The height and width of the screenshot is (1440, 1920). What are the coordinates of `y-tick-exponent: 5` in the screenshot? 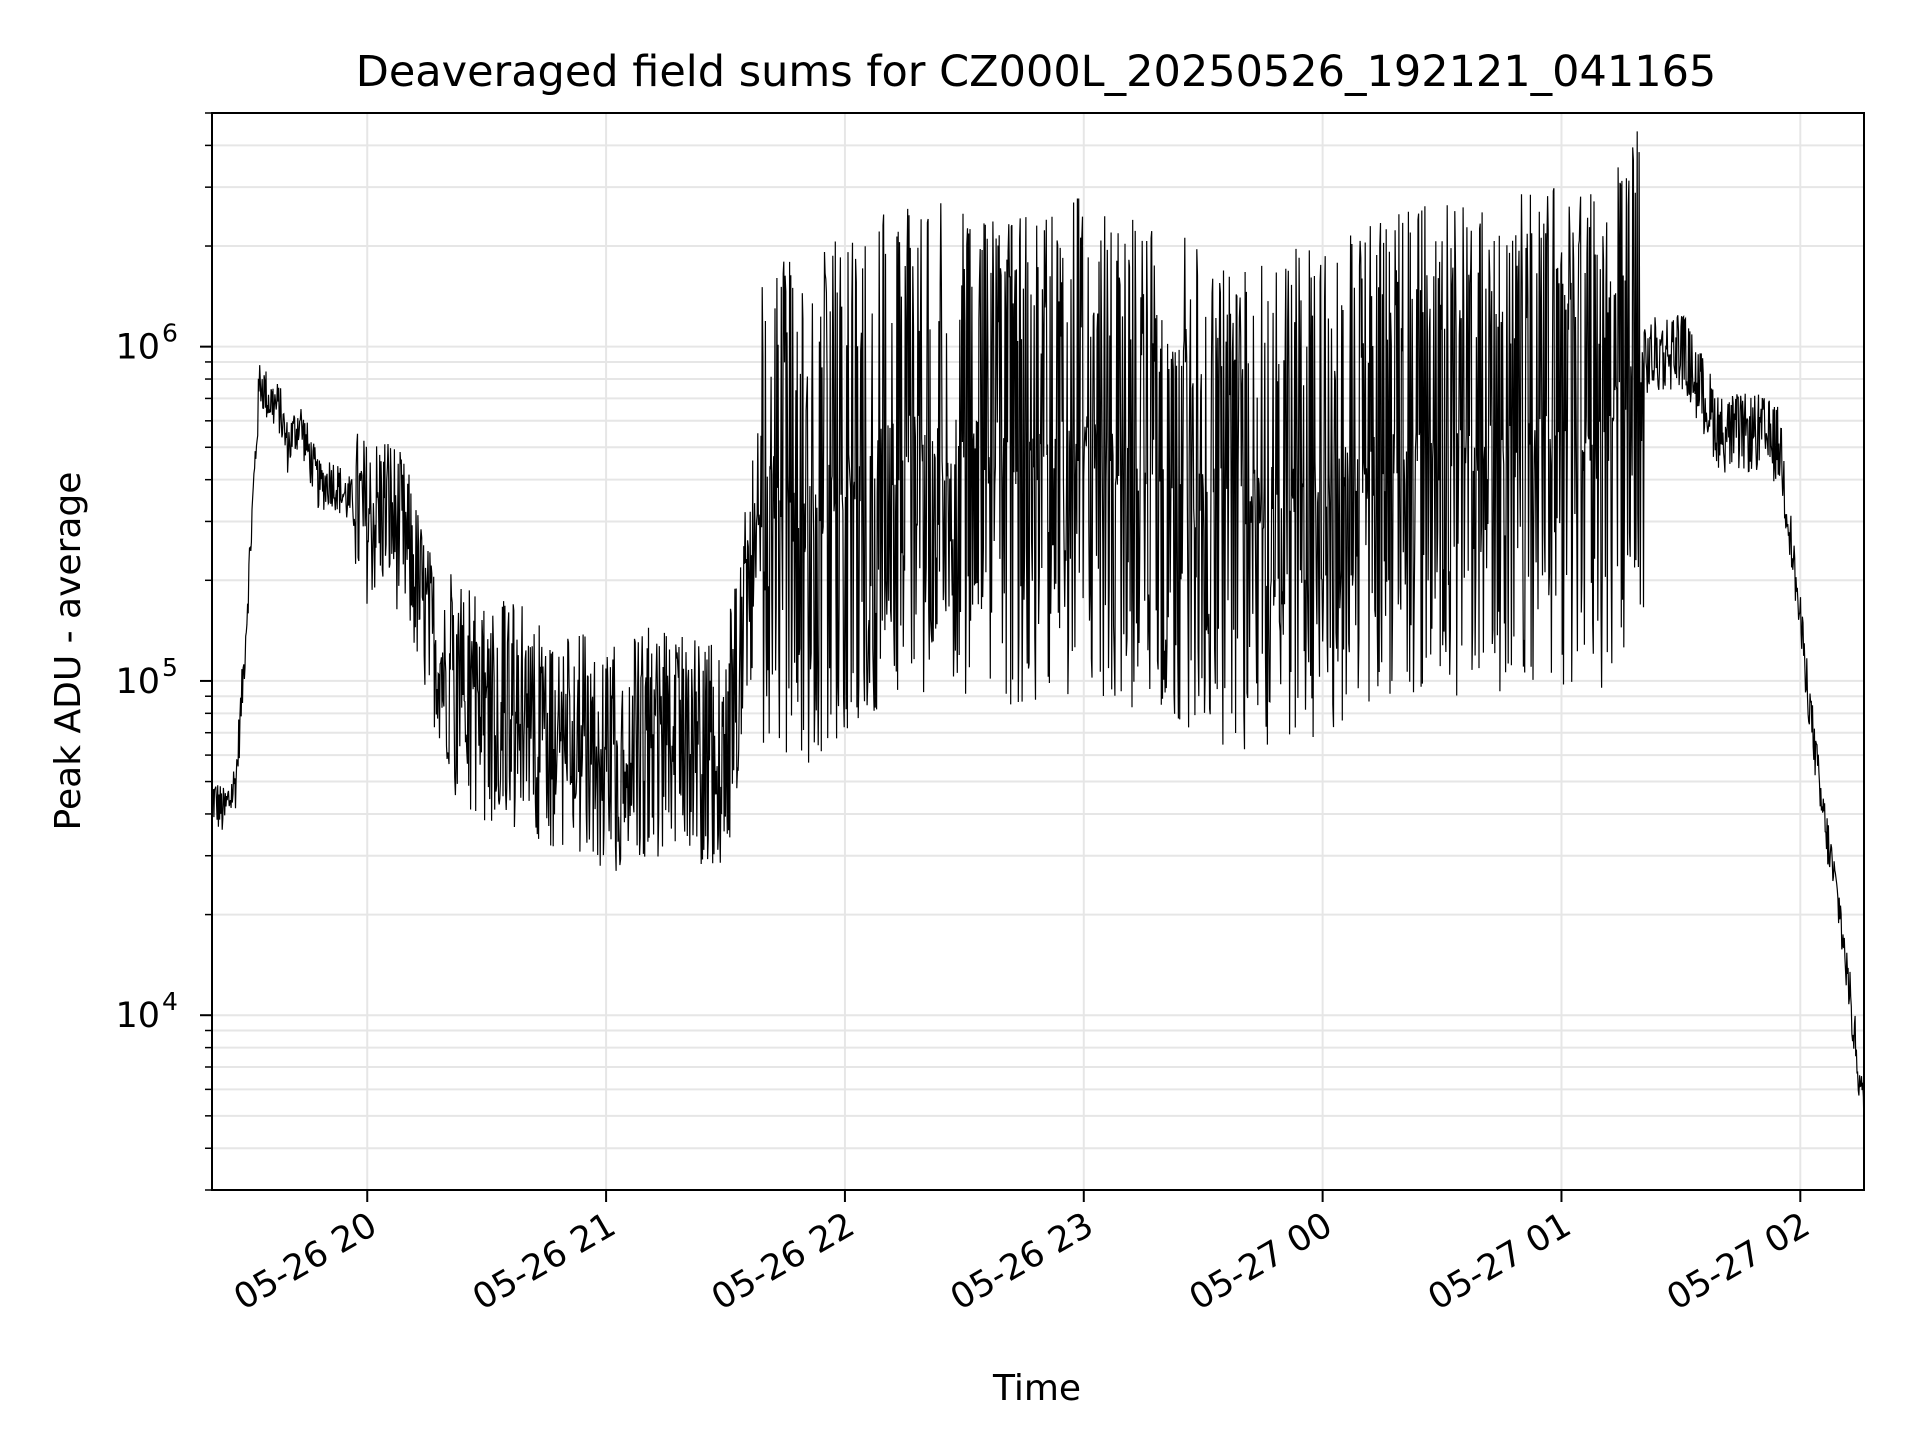 It's located at (170, 667).